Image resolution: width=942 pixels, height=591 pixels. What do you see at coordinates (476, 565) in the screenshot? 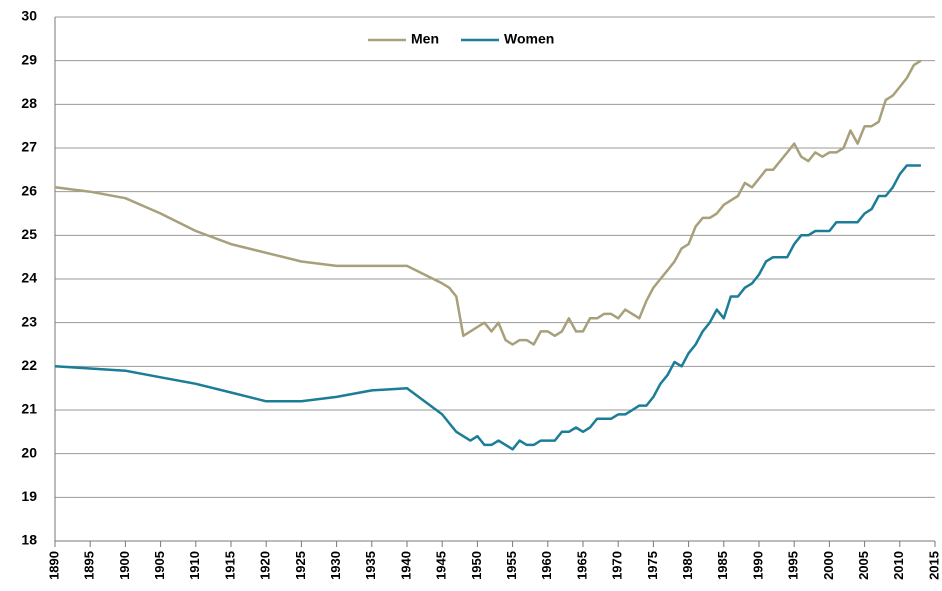
I see `x-tick-label: 1950` at bounding box center [476, 565].